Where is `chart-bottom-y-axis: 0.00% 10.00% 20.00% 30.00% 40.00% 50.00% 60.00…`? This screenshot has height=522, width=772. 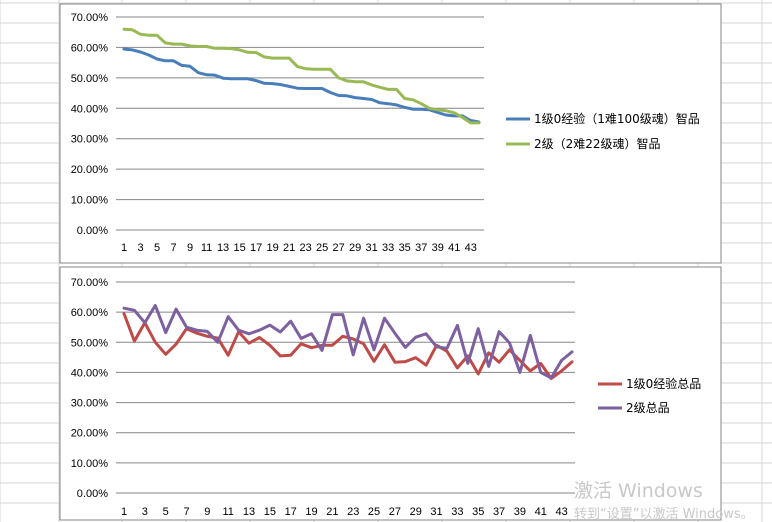 chart-bottom-y-axis: 0.00% 10.00% 20.00% 30.00% 40.00% 50.00% 60.00… is located at coordinates (90, 388).